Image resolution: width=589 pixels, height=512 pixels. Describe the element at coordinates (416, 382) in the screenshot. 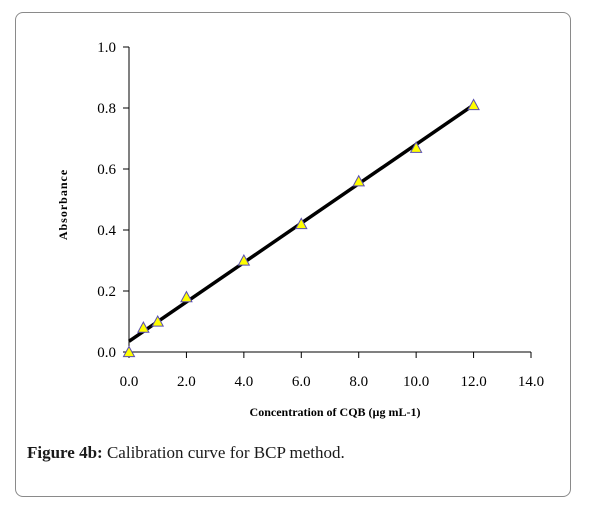

I see `x-tick-label: 10.0` at that location.